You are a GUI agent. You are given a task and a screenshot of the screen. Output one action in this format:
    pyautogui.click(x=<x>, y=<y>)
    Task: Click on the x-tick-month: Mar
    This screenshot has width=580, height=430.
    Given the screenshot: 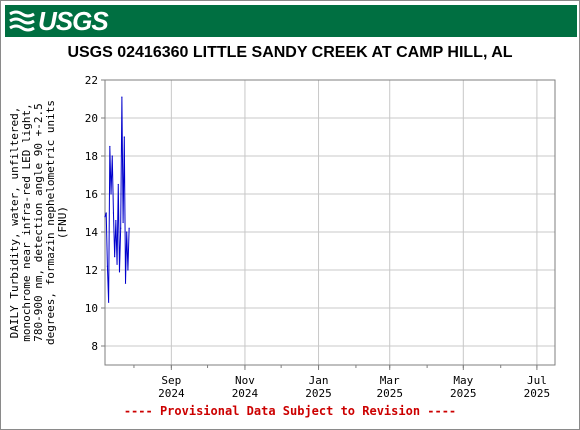 What is the action you would take?
    pyautogui.click(x=390, y=380)
    